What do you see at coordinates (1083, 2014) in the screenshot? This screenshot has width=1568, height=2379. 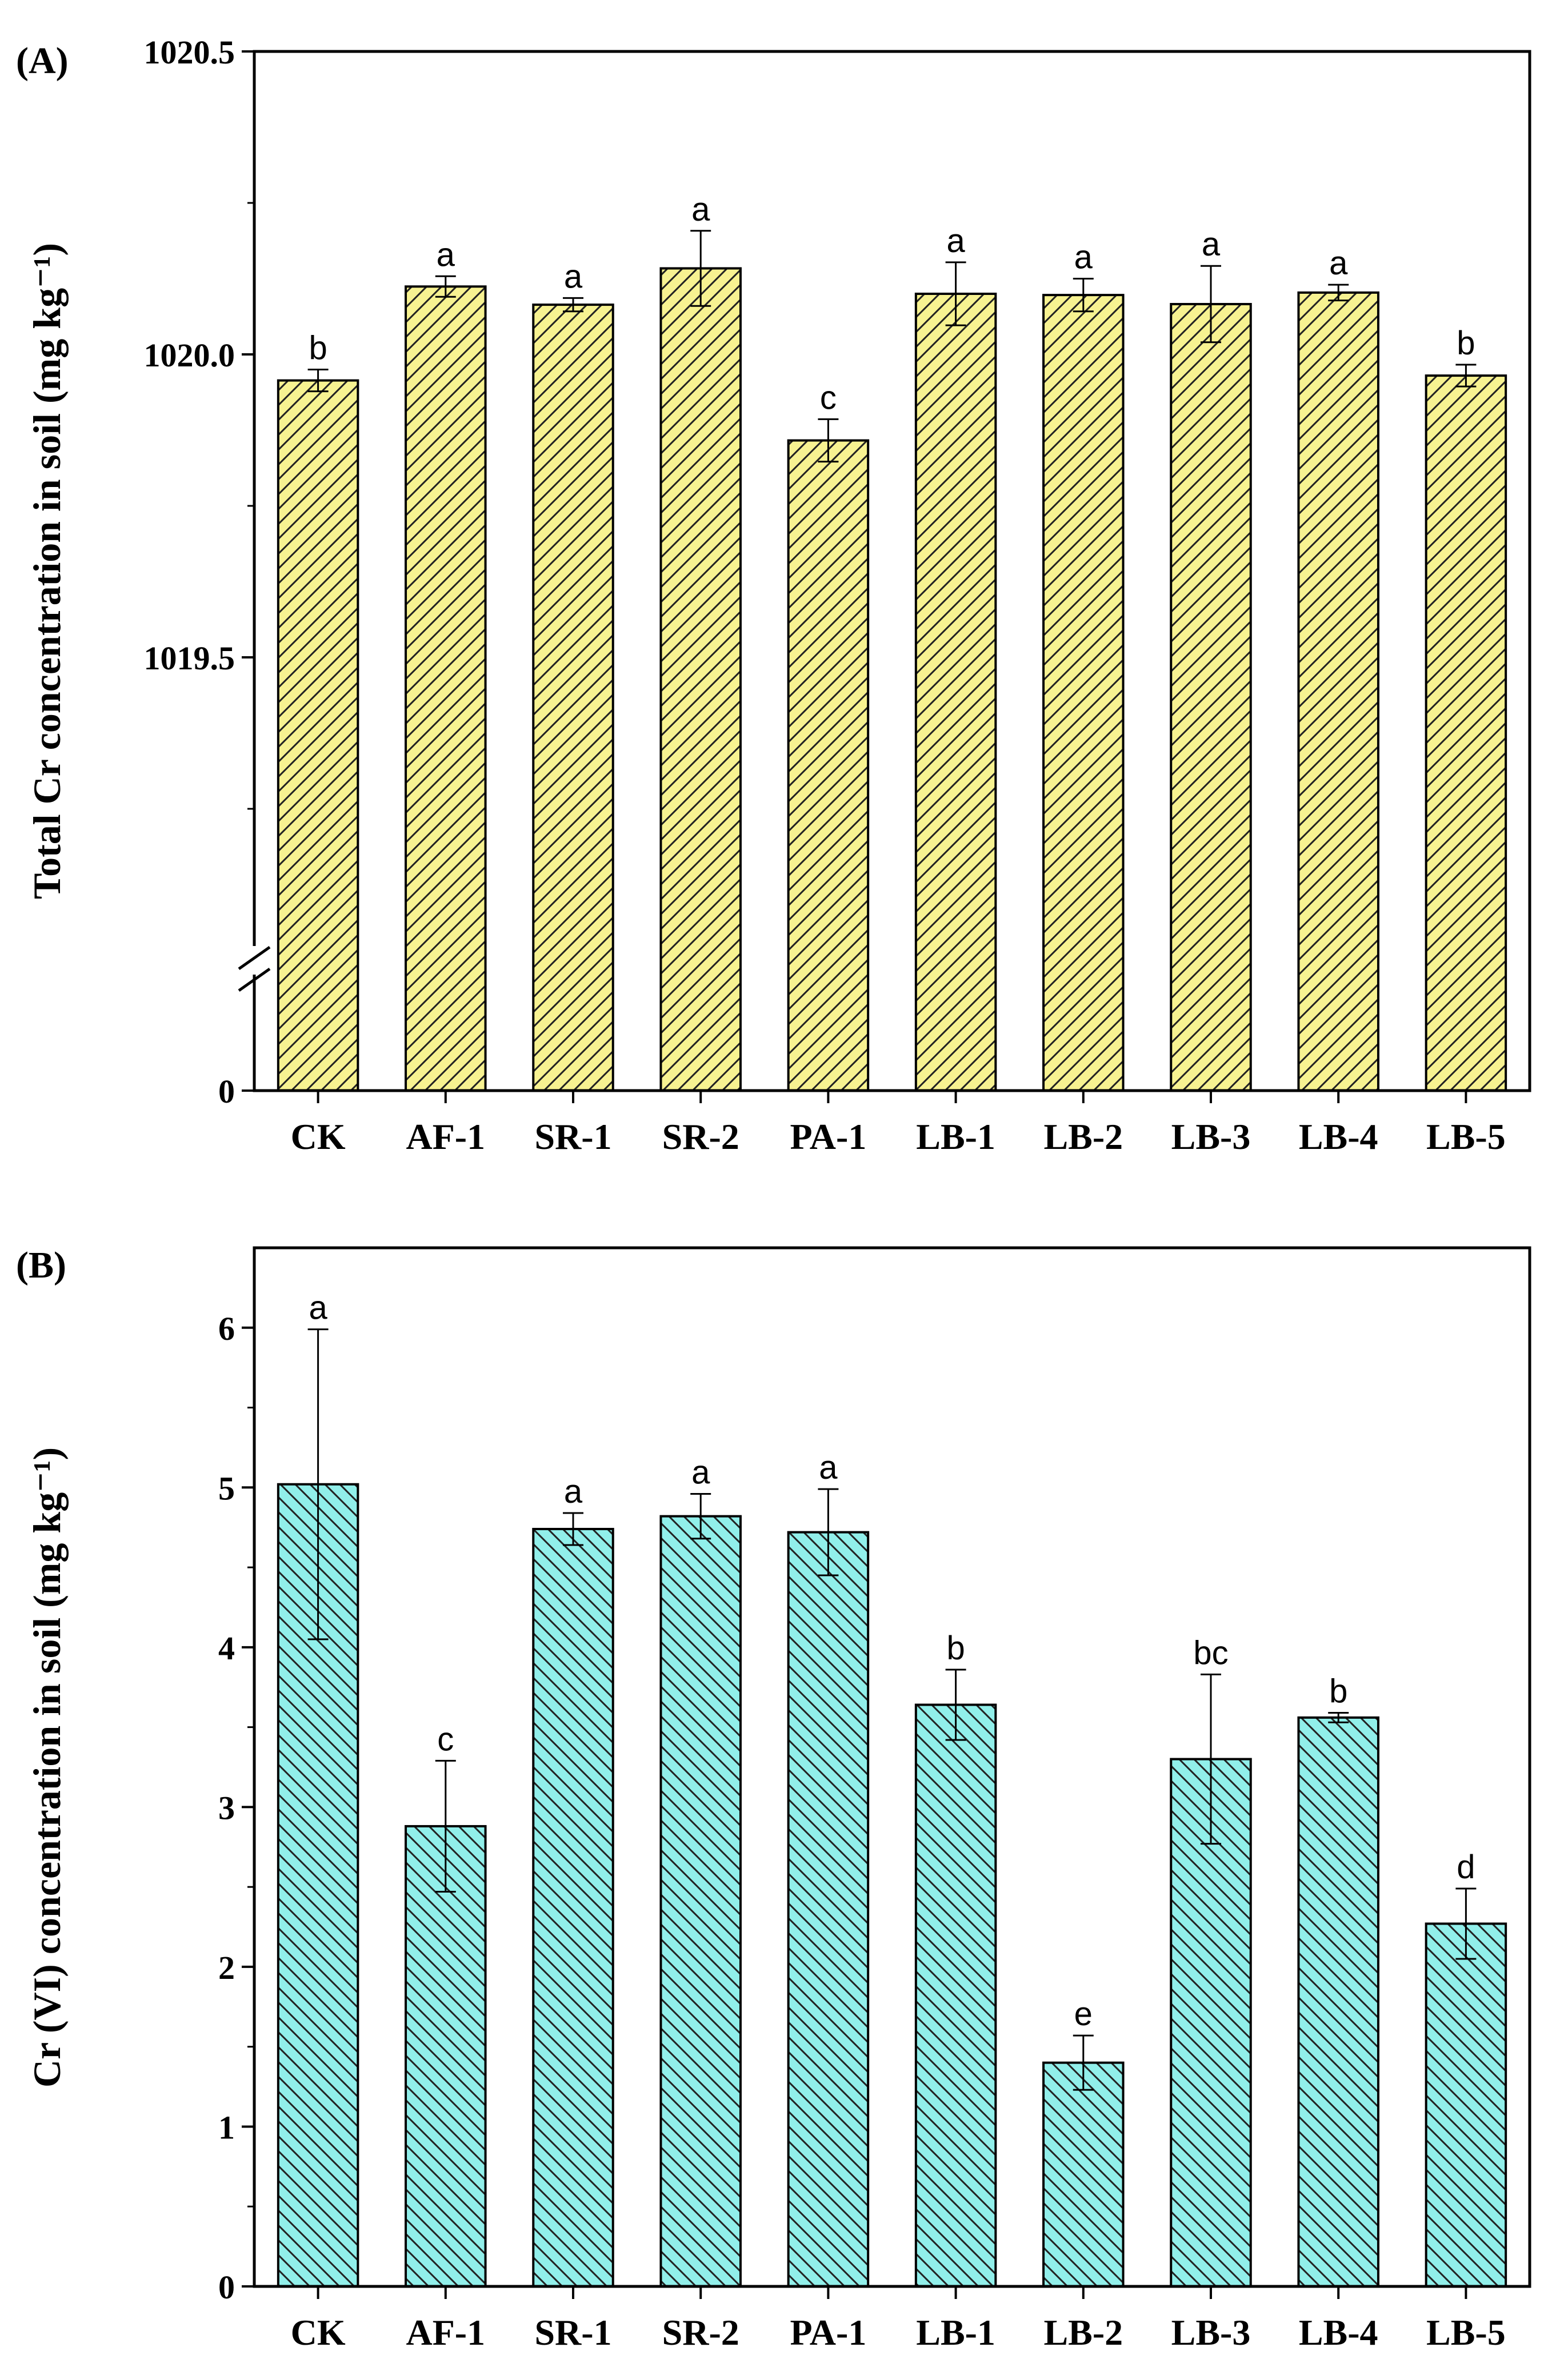 I see `significance-label: e` at bounding box center [1083, 2014].